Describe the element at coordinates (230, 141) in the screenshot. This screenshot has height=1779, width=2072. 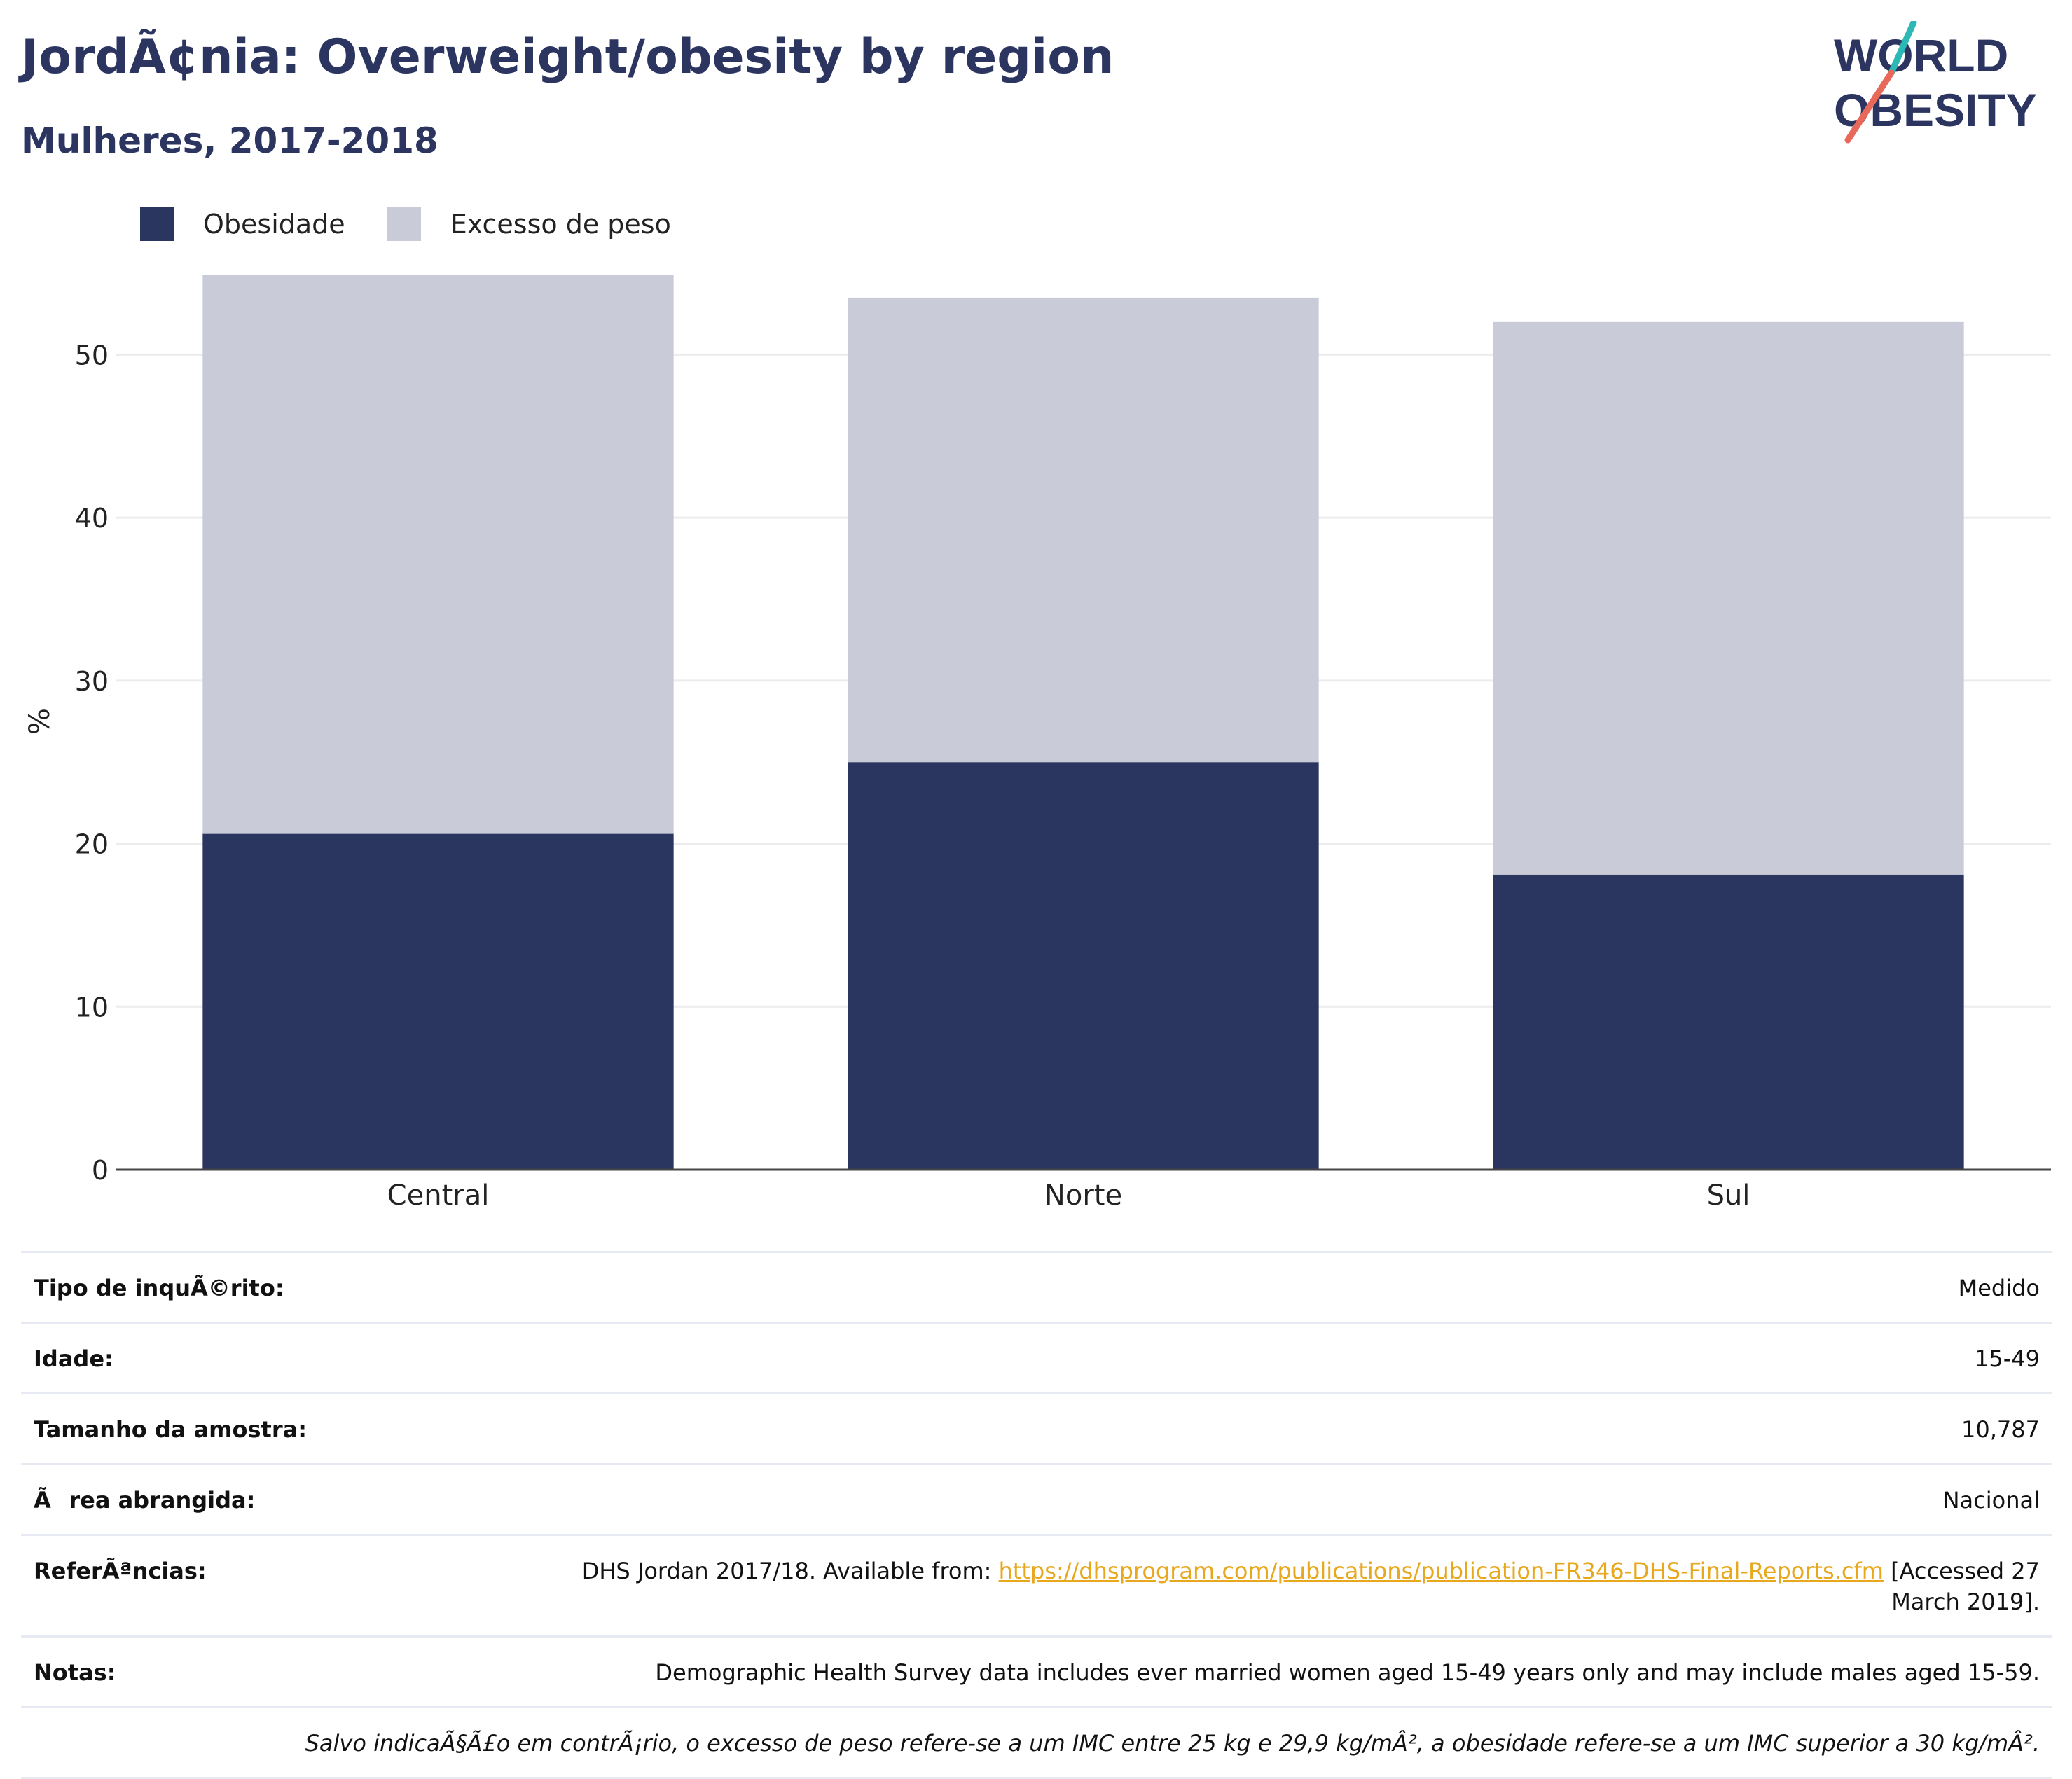
I see `chart-subtitle: Mulheres, 2017-2018` at that location.